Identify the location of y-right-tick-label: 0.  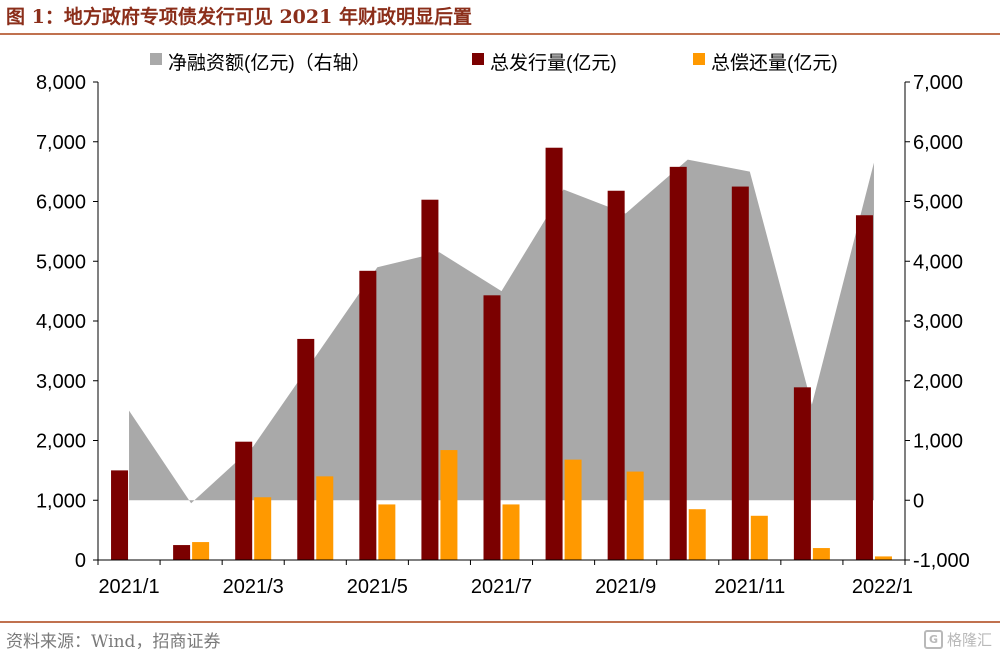
(918, 501).